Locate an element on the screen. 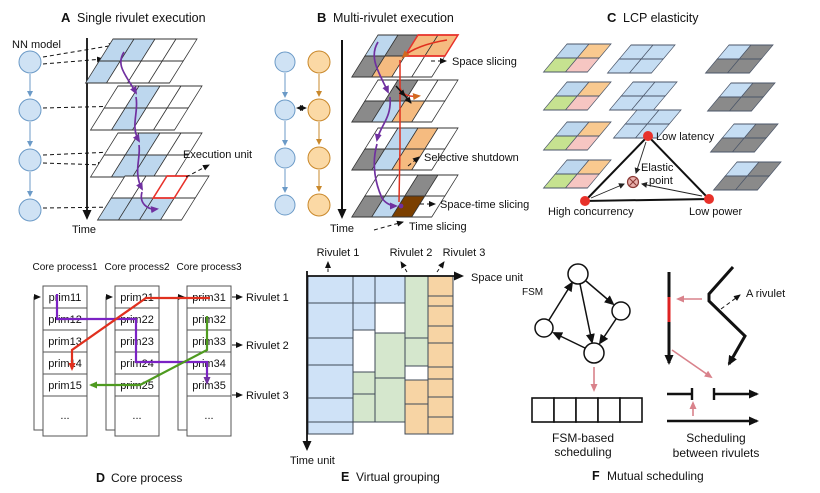 This screenshot has width=820, height=493. handoff-arrow-diagonal is located at coordinates (692, 364).